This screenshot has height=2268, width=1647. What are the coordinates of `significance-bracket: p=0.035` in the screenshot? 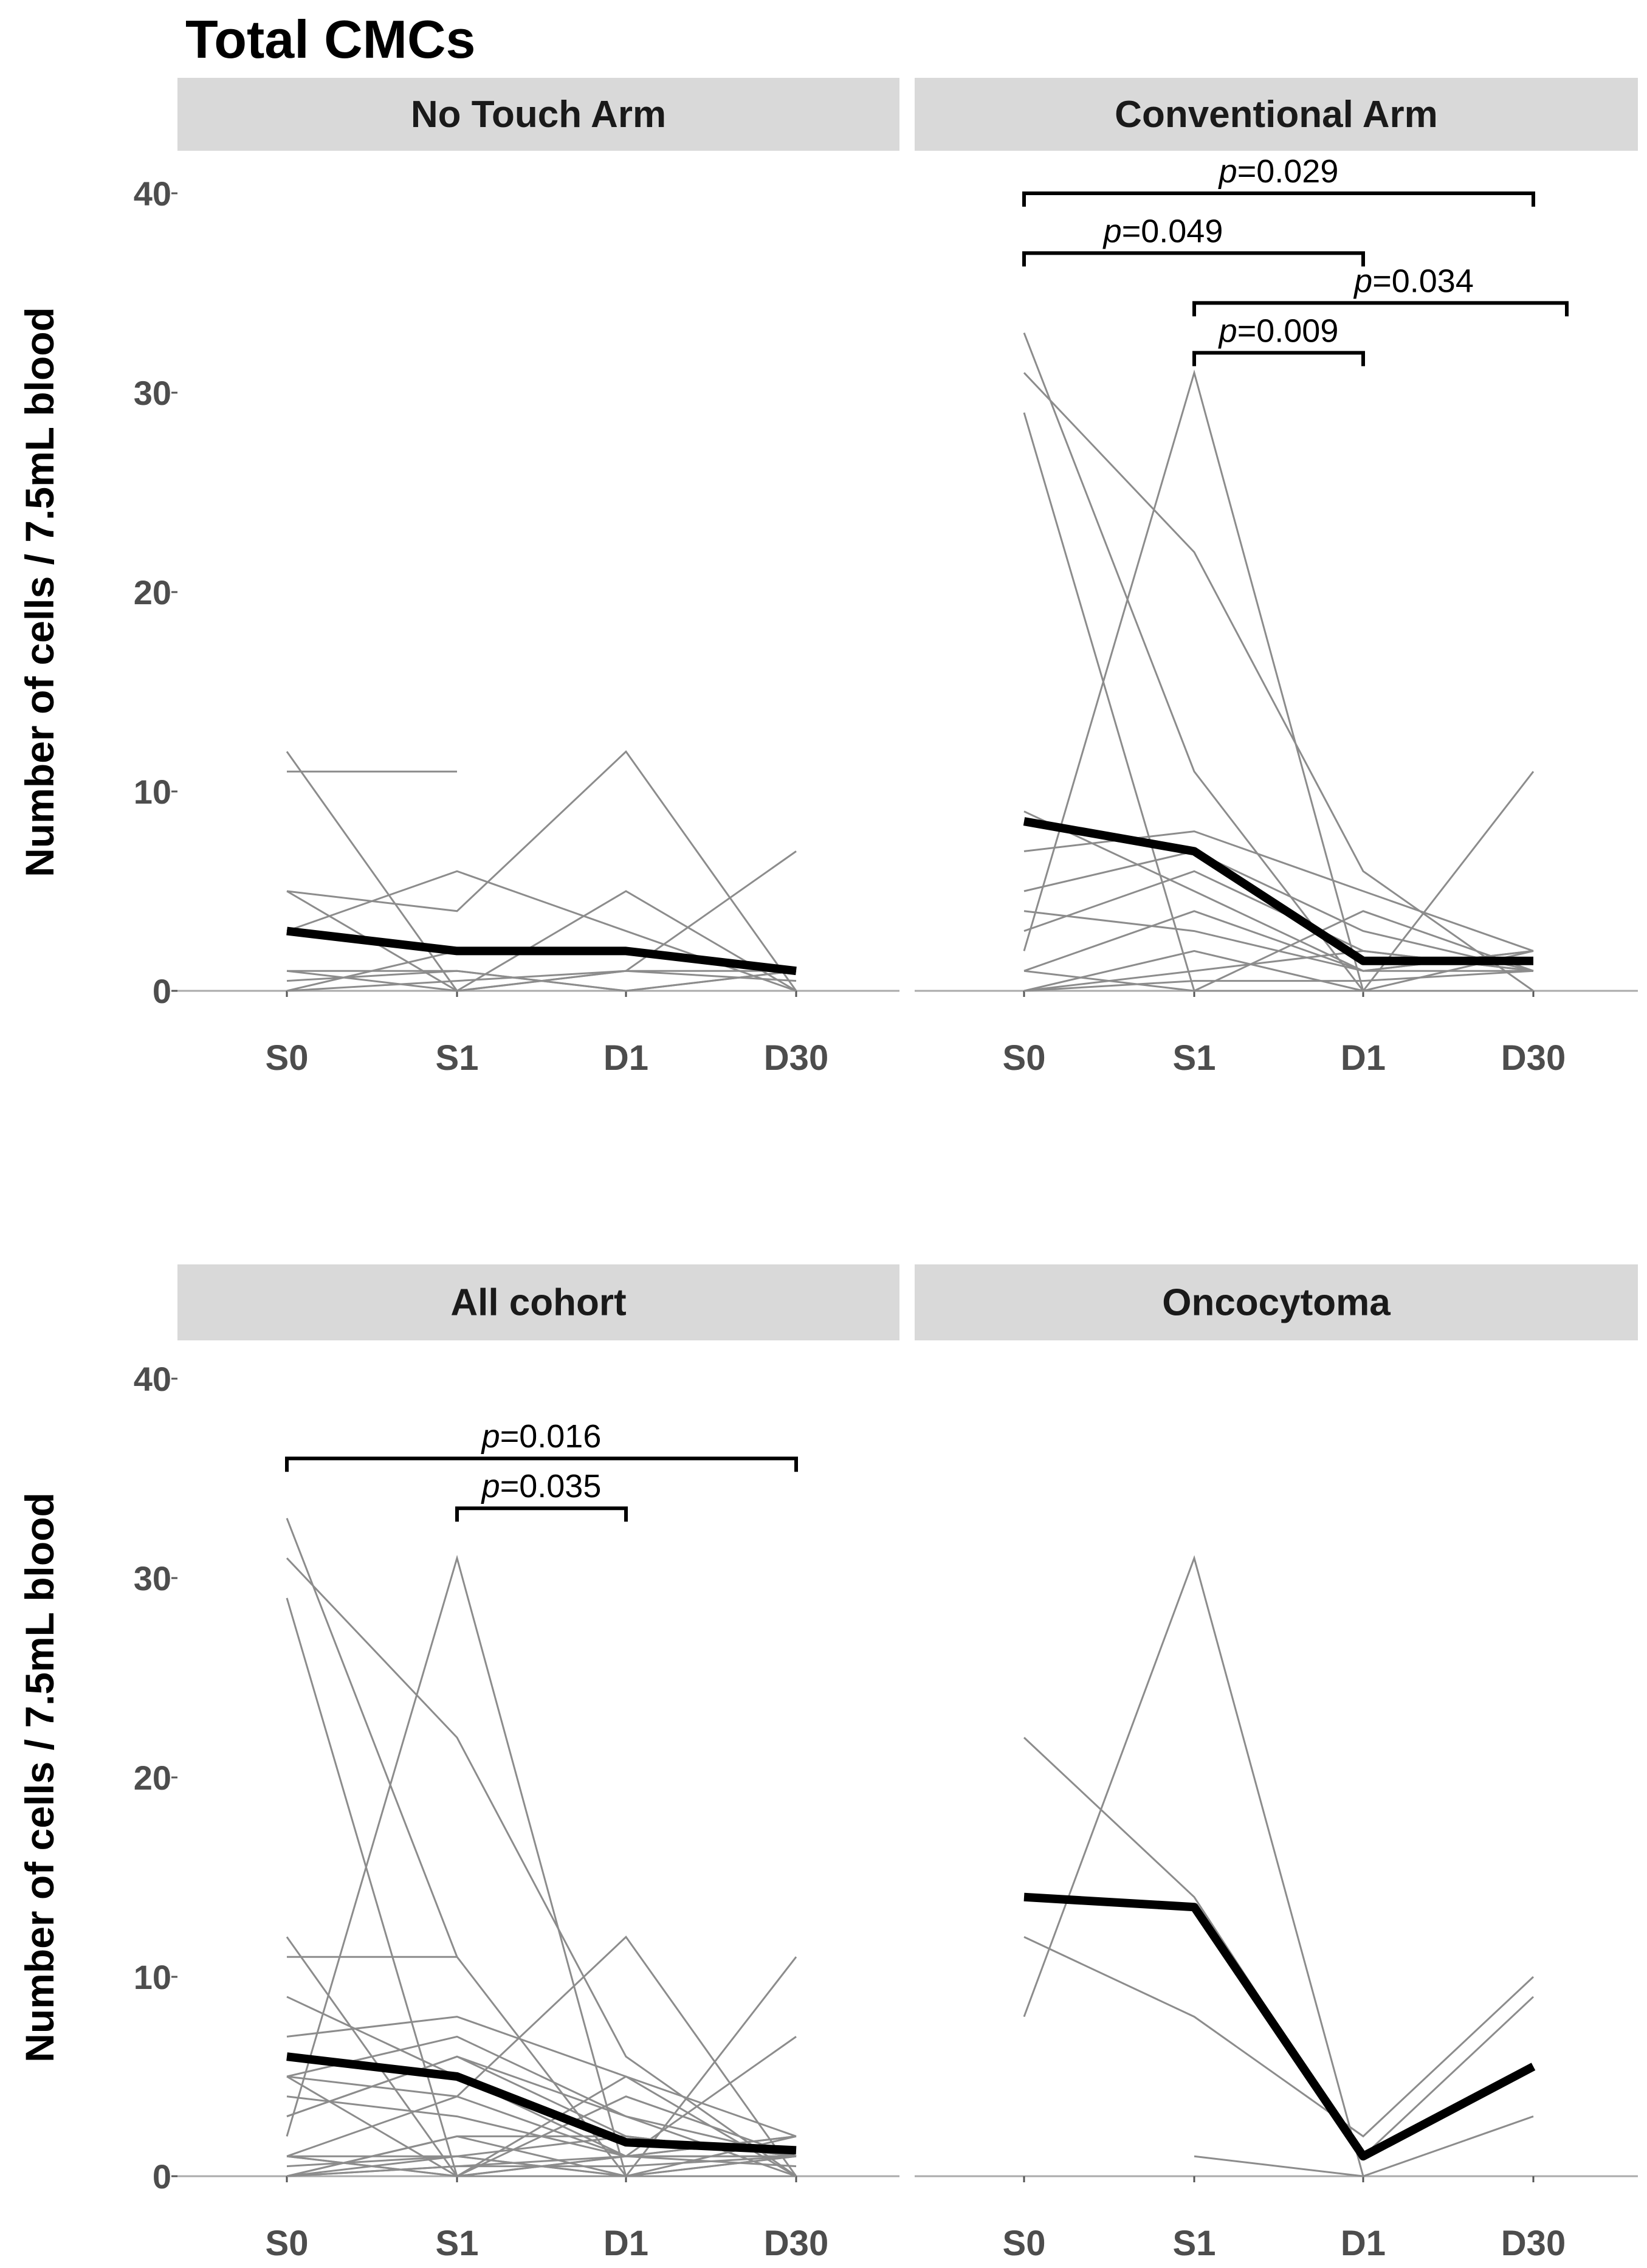 It's located at (541, 1495).